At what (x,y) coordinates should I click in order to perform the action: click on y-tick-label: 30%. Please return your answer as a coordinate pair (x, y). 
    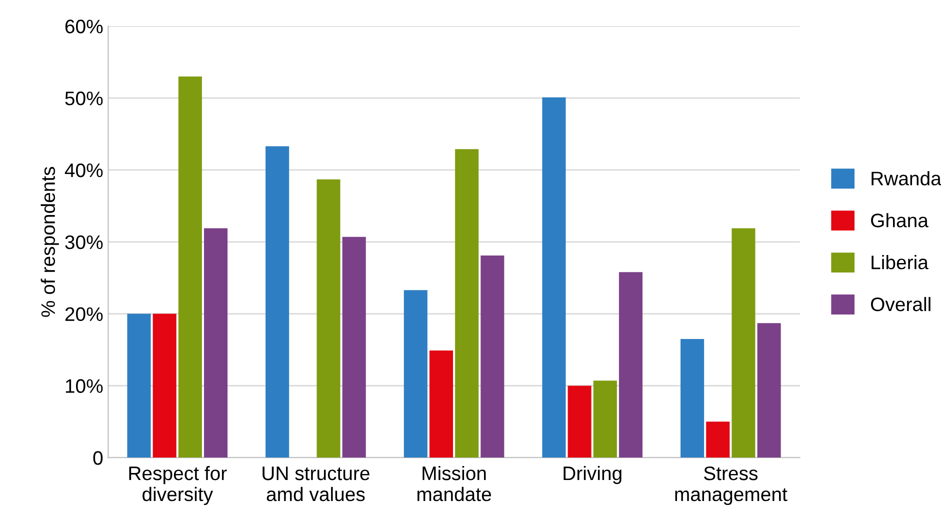
    Looking at the image, I should click on (84, 242).